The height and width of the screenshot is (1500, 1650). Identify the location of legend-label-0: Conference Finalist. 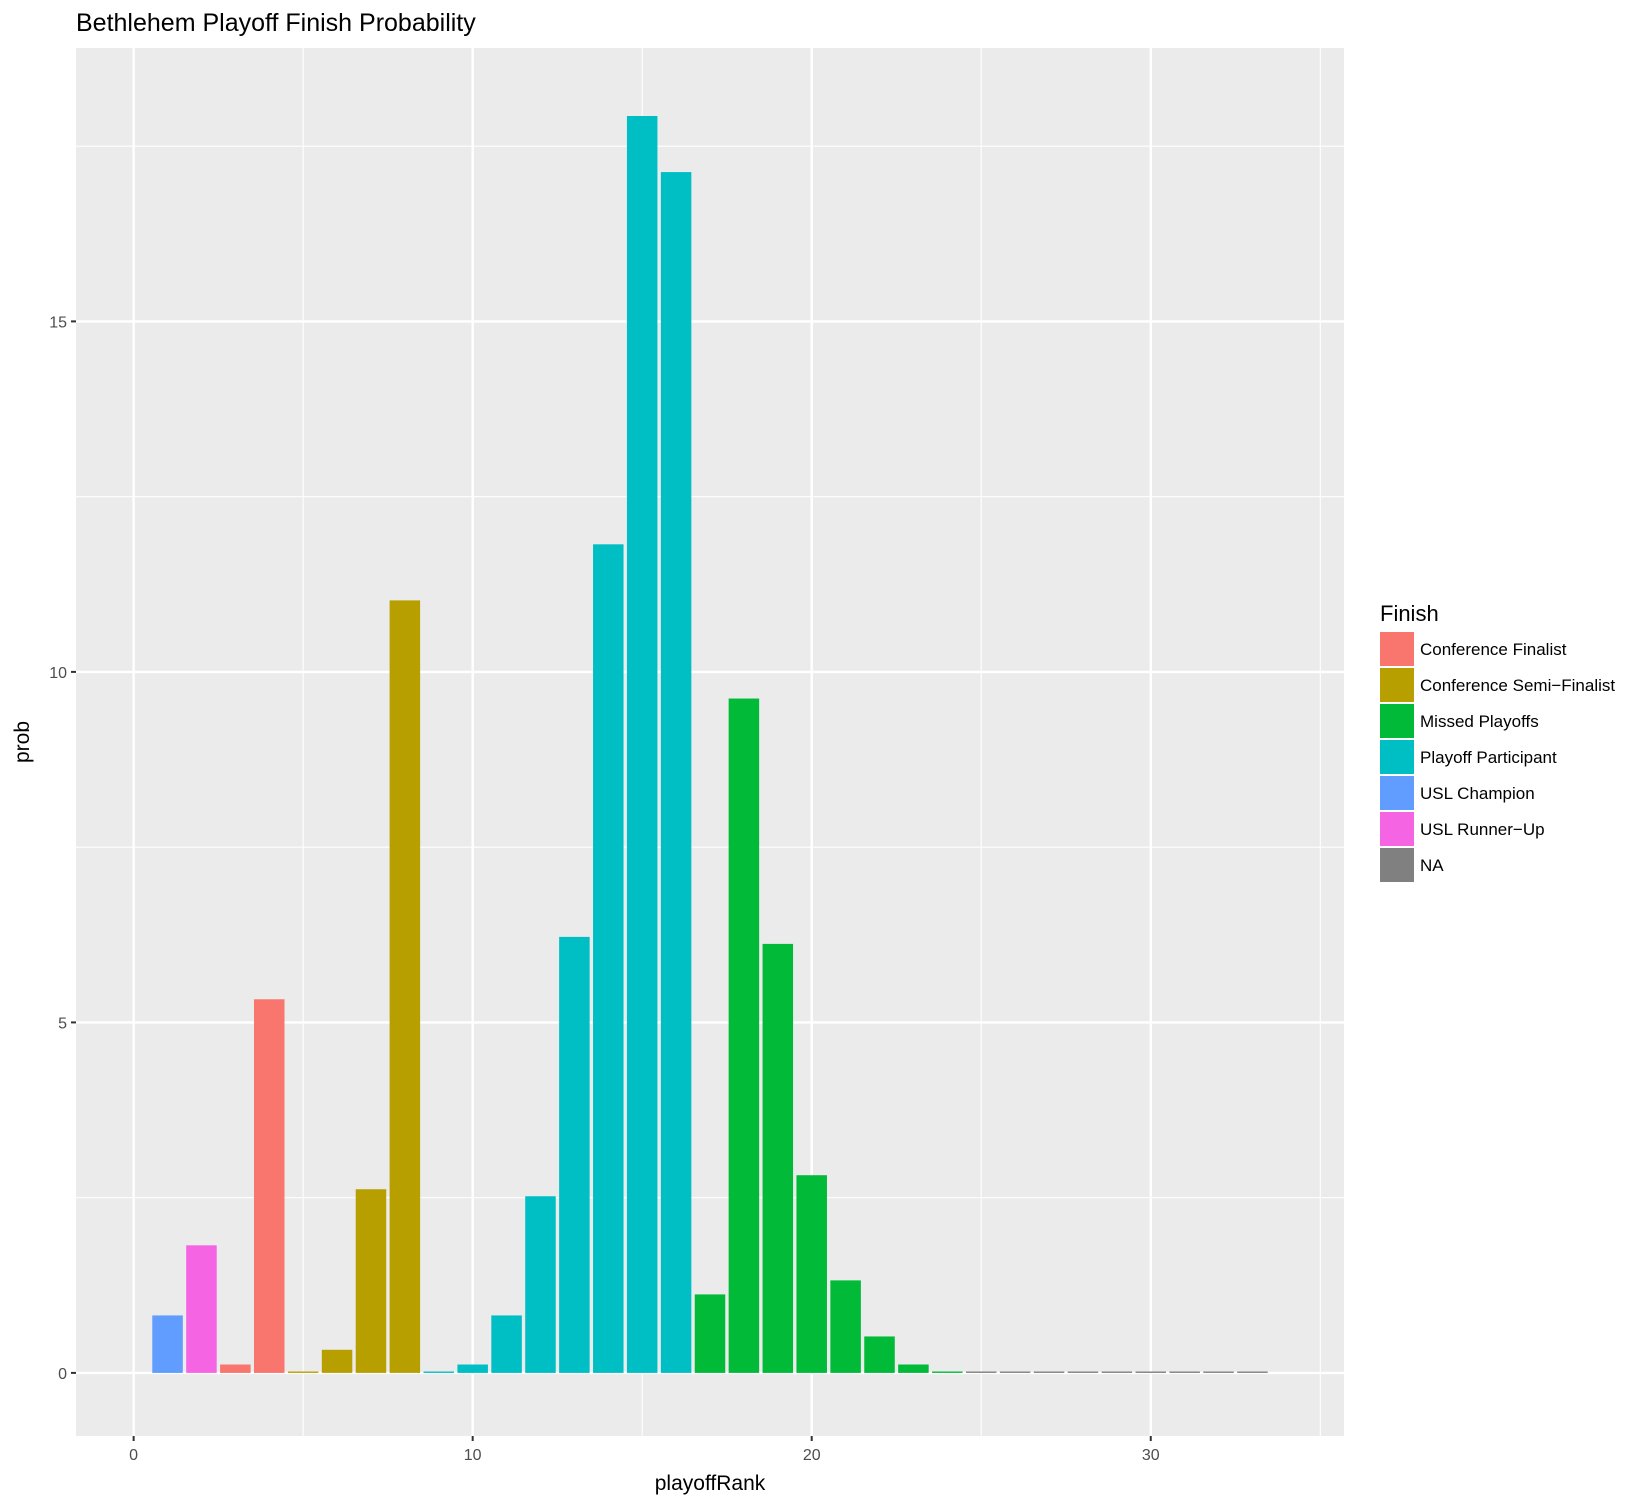
(1493, 649).